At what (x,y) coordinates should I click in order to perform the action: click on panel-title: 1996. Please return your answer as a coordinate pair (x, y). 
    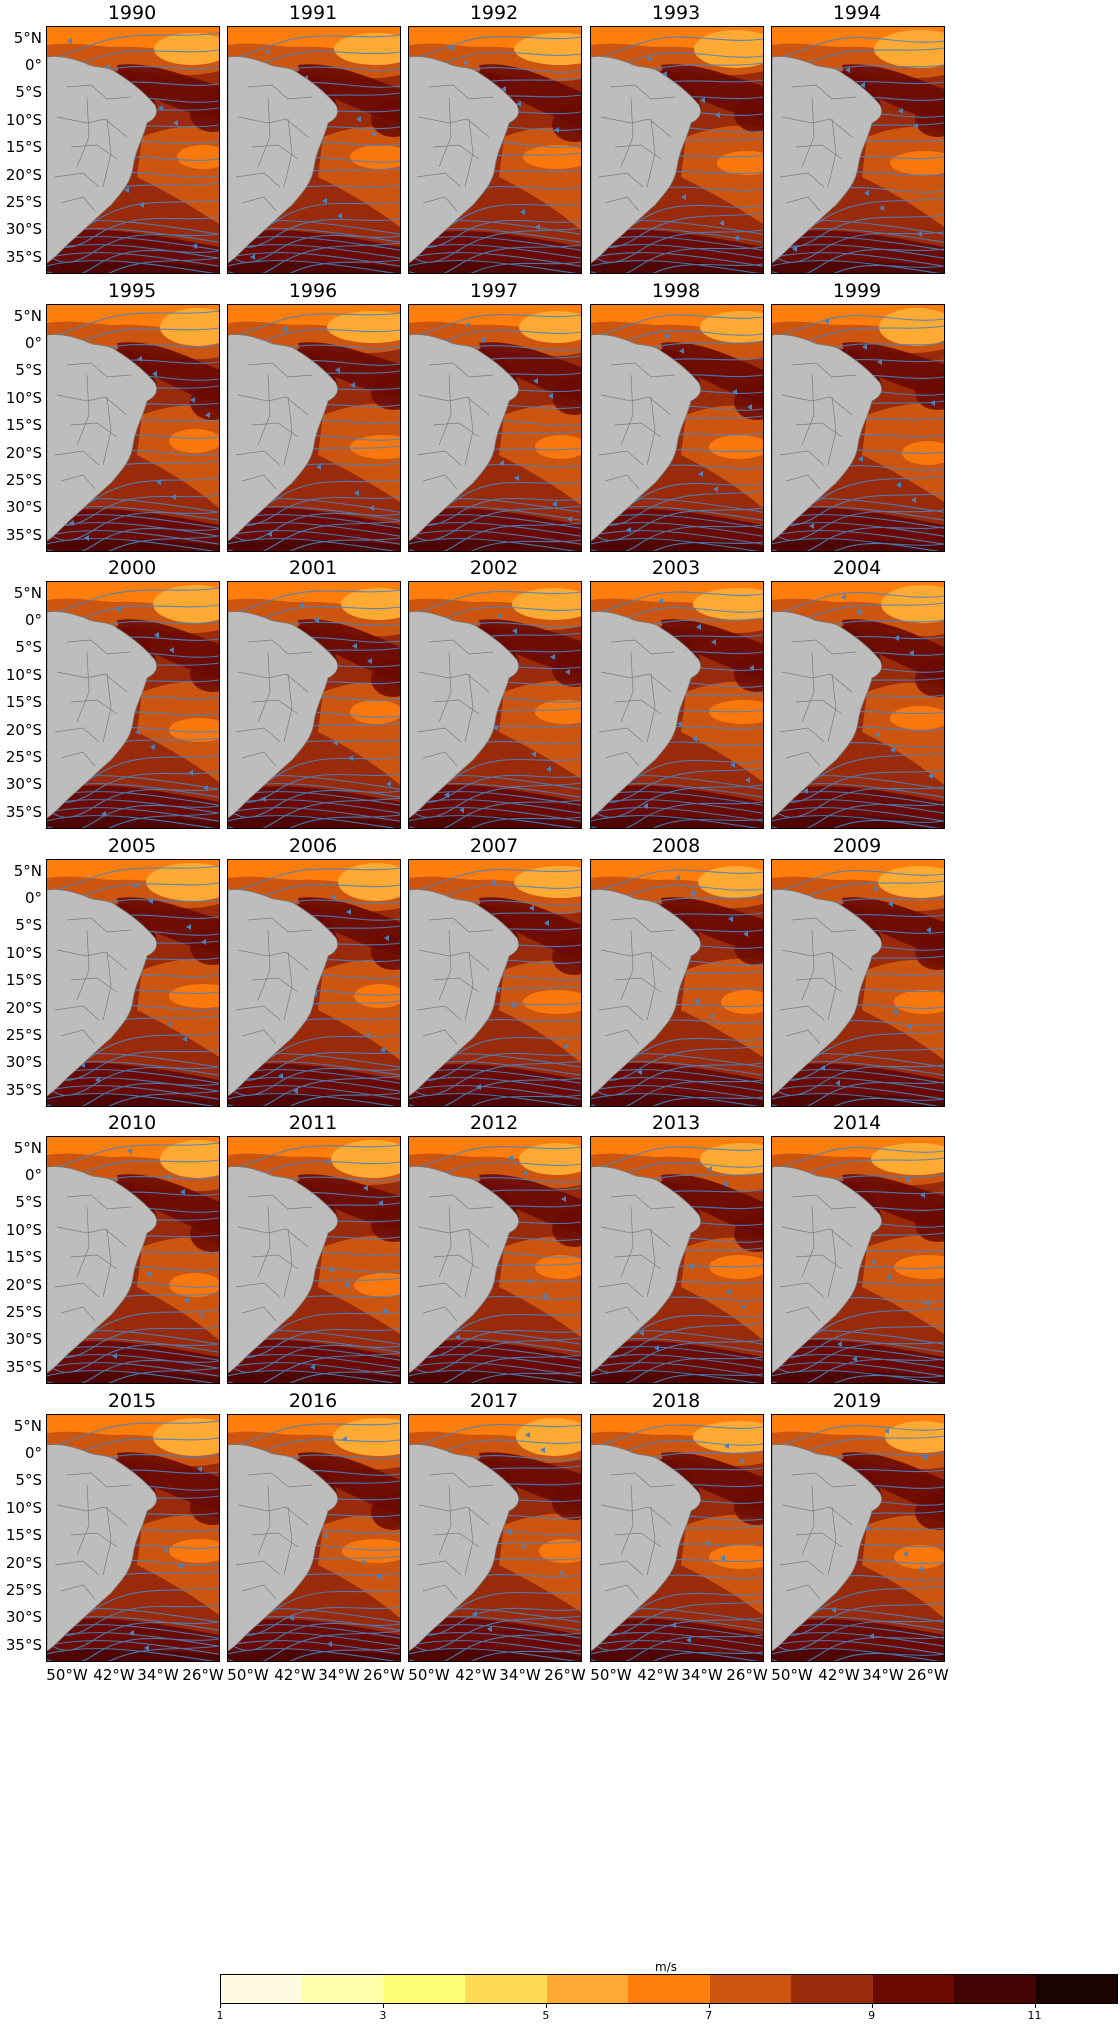
    Looking at the image, I should click on (313, 291).